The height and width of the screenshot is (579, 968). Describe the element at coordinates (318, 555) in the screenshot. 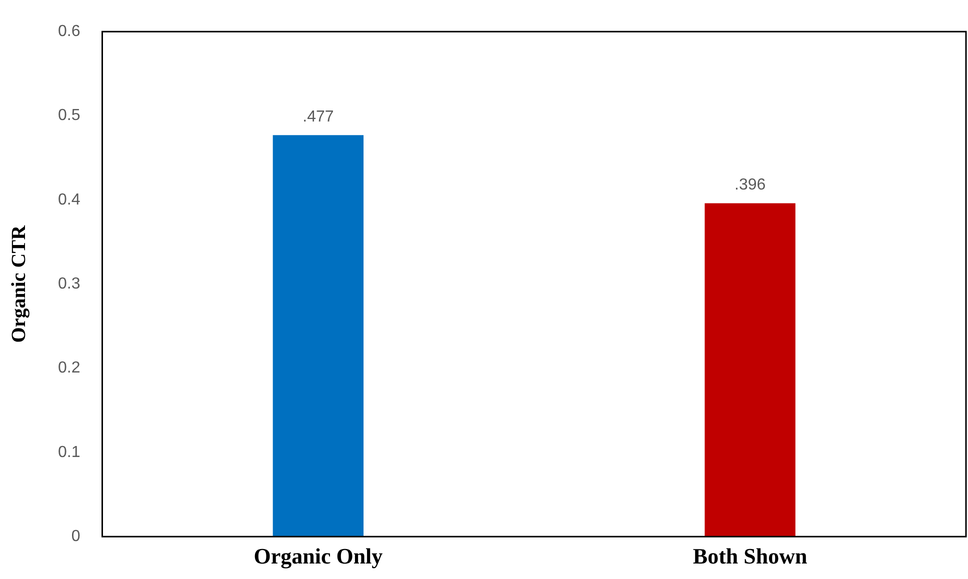

I see `x-tick-label: Organic Only` at that location.